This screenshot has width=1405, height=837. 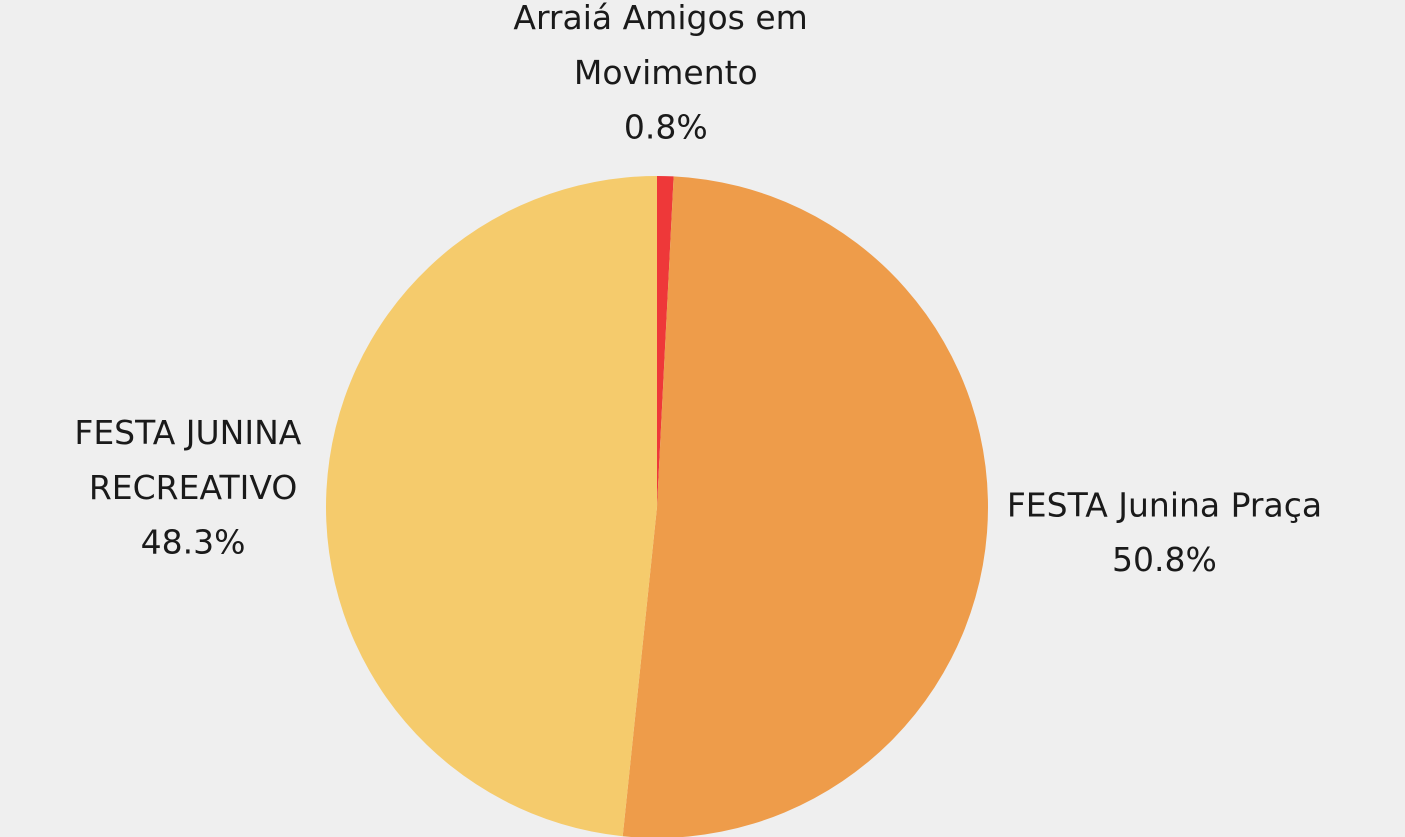 What do you see at coordinates (1164, 532) in the screenshot?
I see `slice-label: FESTA Junina Praça 50.8%` at bounding box center [1164, 532].